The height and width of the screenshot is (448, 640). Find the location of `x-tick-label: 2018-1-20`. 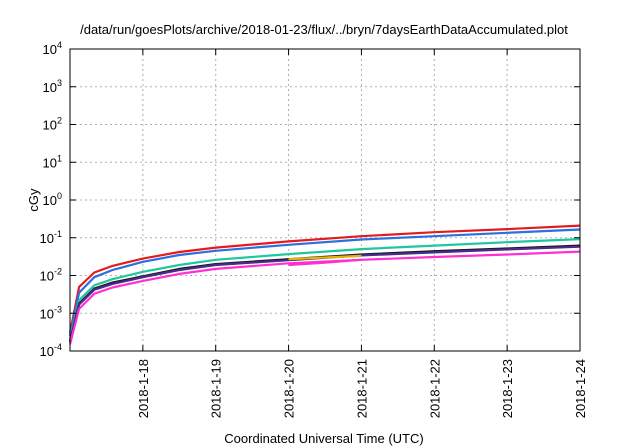

x-tick-label: 2018-1-20 is located at coordinates (289, 388).